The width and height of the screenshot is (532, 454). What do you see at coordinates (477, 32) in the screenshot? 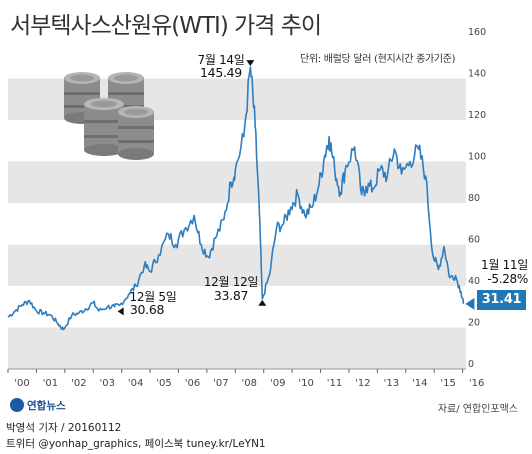
I see `y-tick-label: 160` at bounding box center [477, 32].